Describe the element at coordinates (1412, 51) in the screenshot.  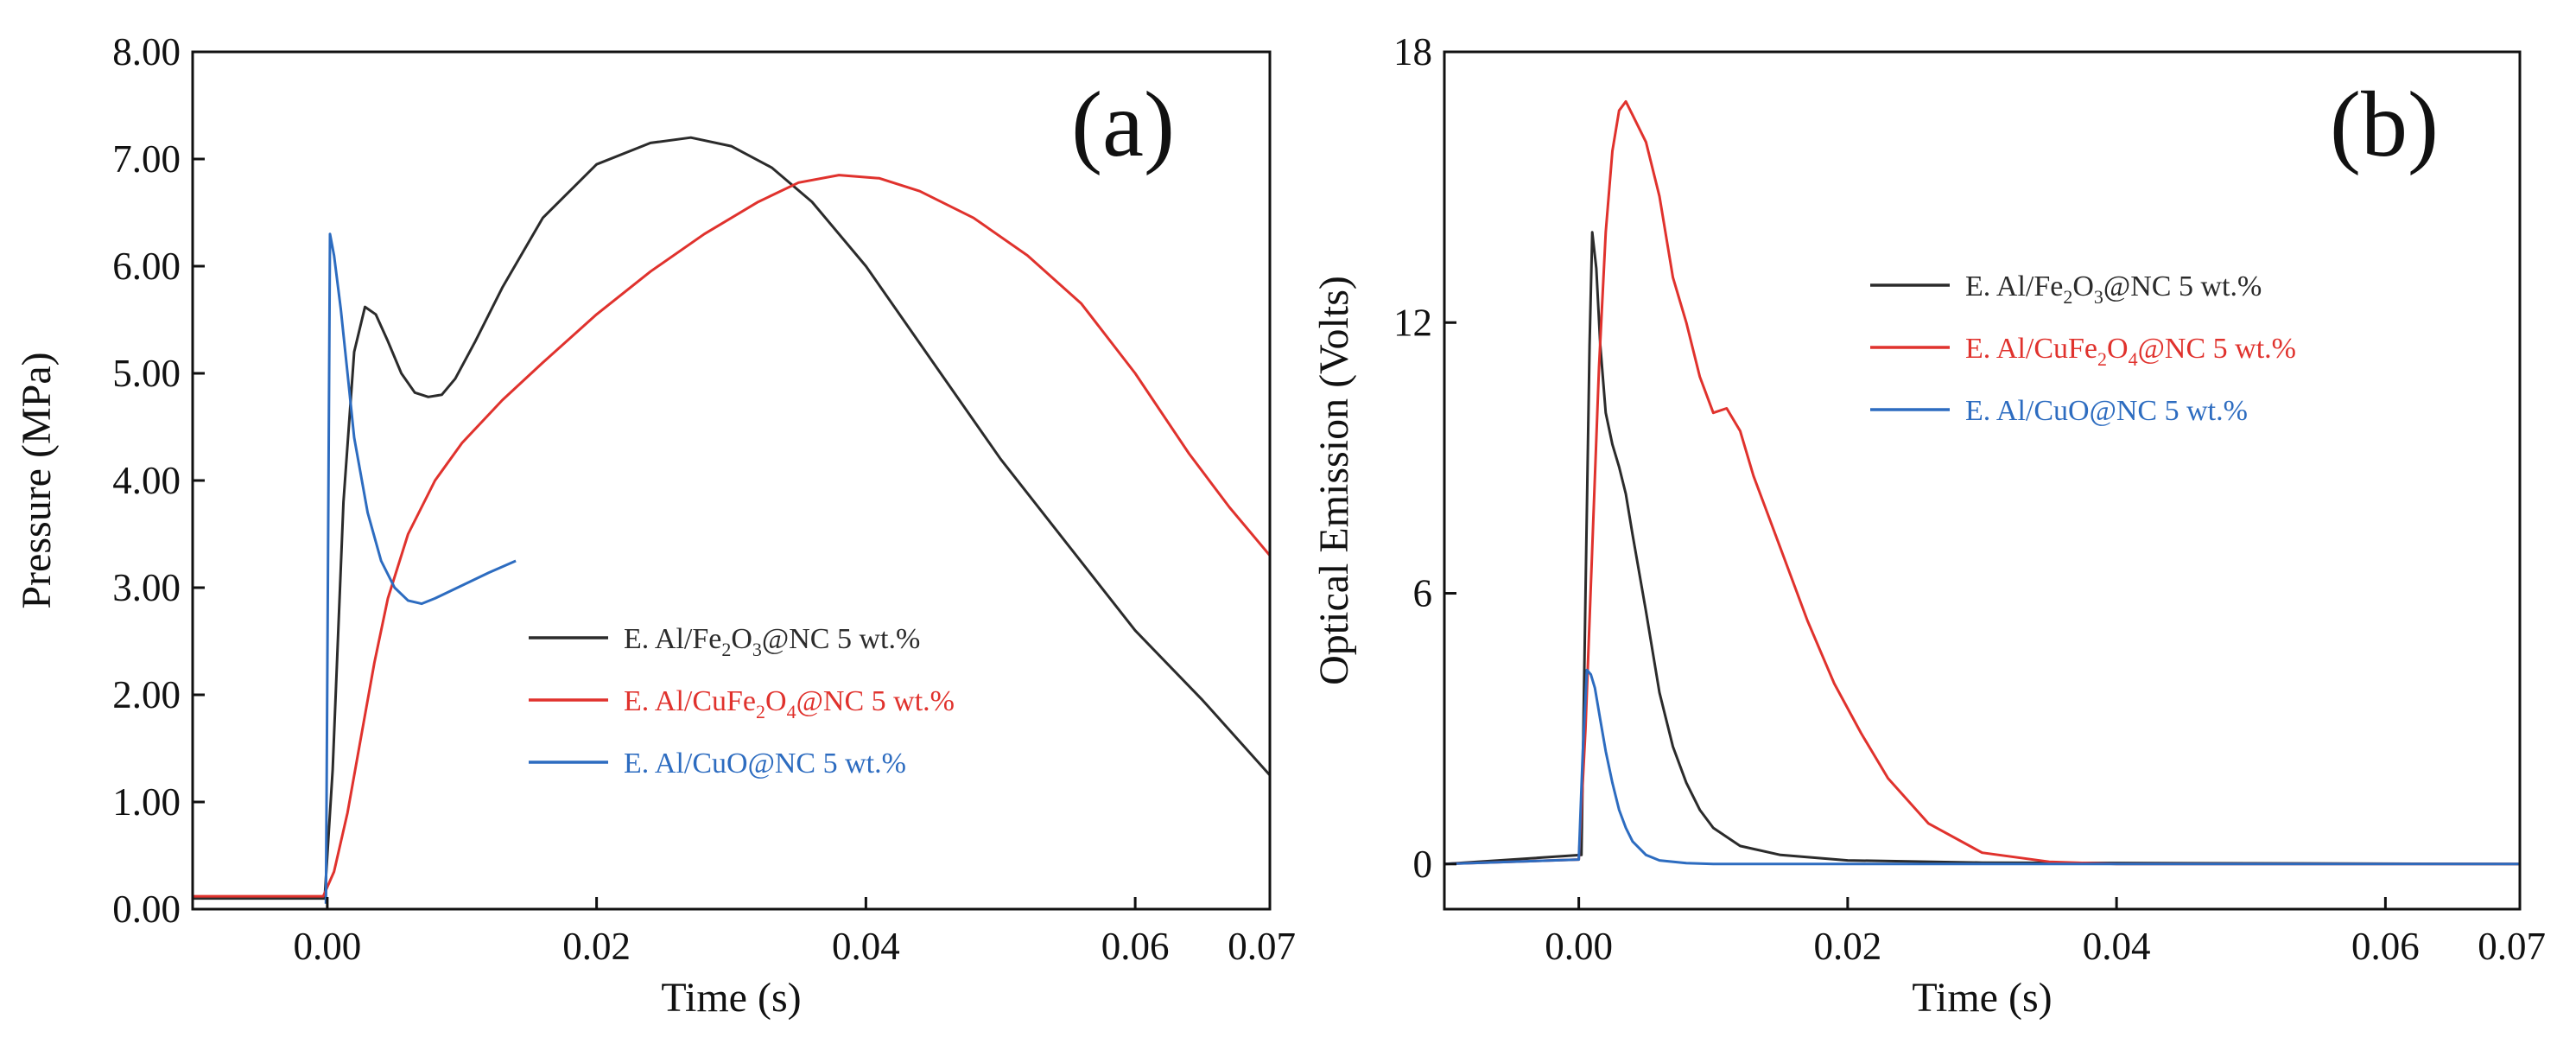
I see `y-tick-label: 18` at that location.